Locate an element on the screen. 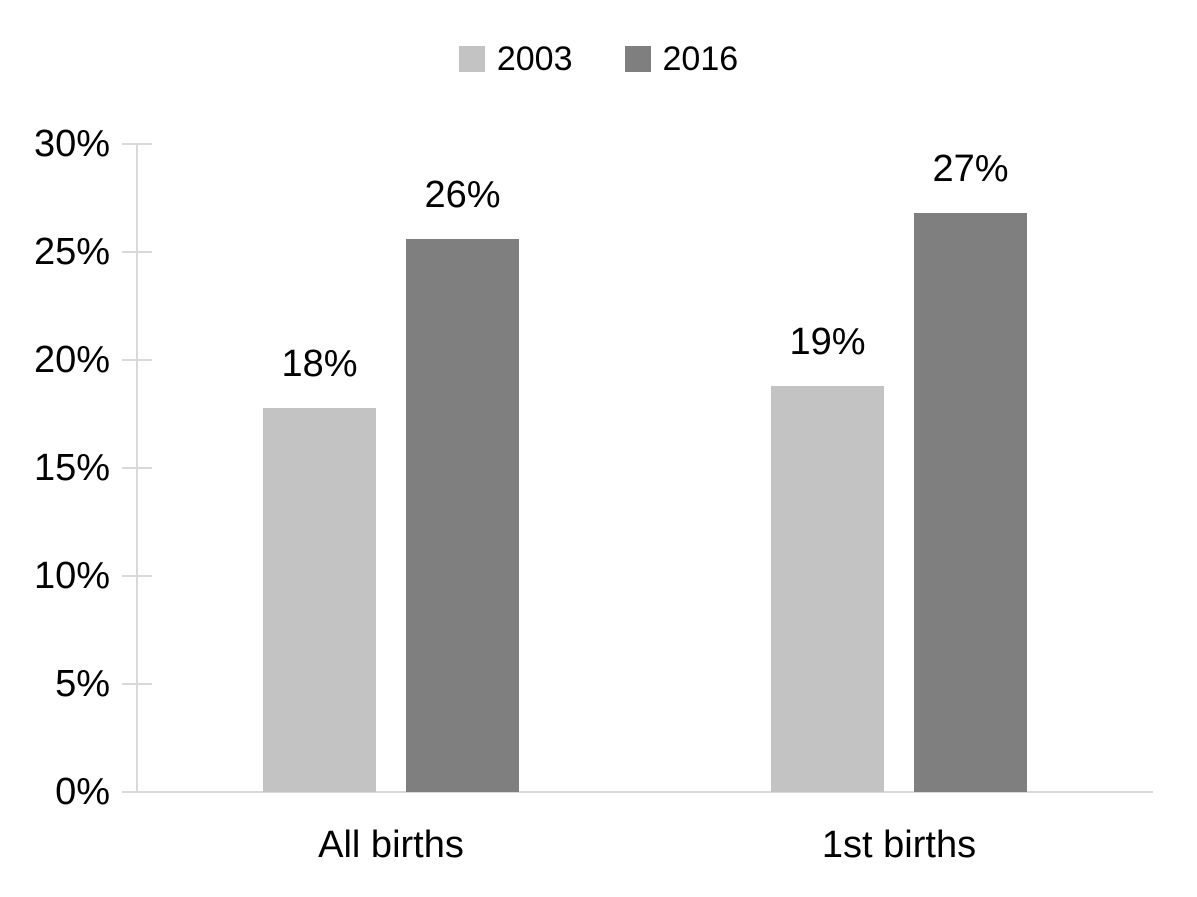  bar-value-label: 27% is located at coordinates (970, 169).